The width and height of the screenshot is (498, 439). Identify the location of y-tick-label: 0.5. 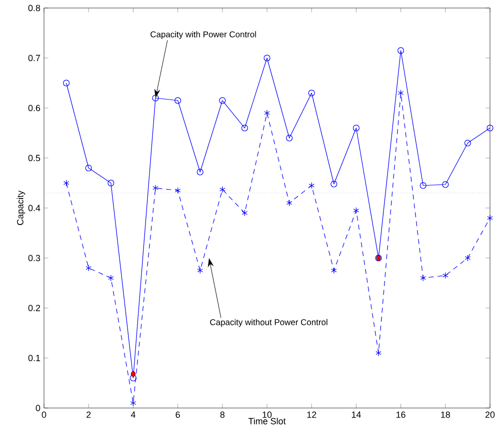
(34, 158).